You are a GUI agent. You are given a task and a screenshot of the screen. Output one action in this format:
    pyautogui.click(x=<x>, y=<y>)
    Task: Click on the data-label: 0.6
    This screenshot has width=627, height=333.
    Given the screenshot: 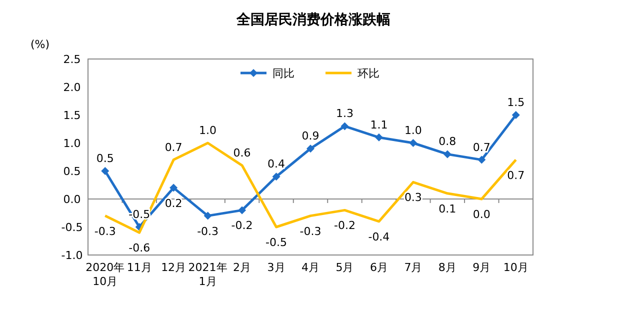 What is the action you would take?
    pyautogui.click(x=242, y=153)
    